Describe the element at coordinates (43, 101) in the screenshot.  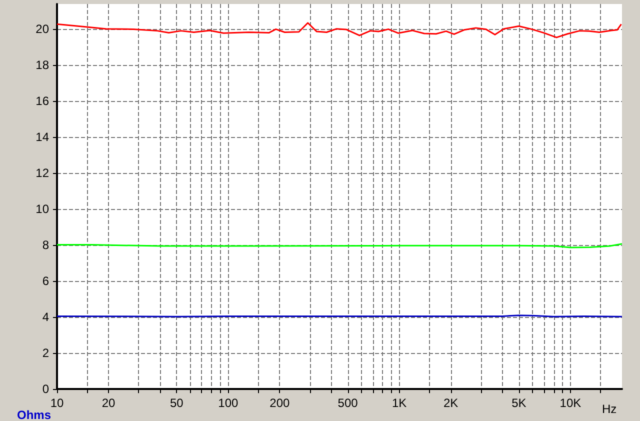
I see `y-tick-label: 16` at that location.